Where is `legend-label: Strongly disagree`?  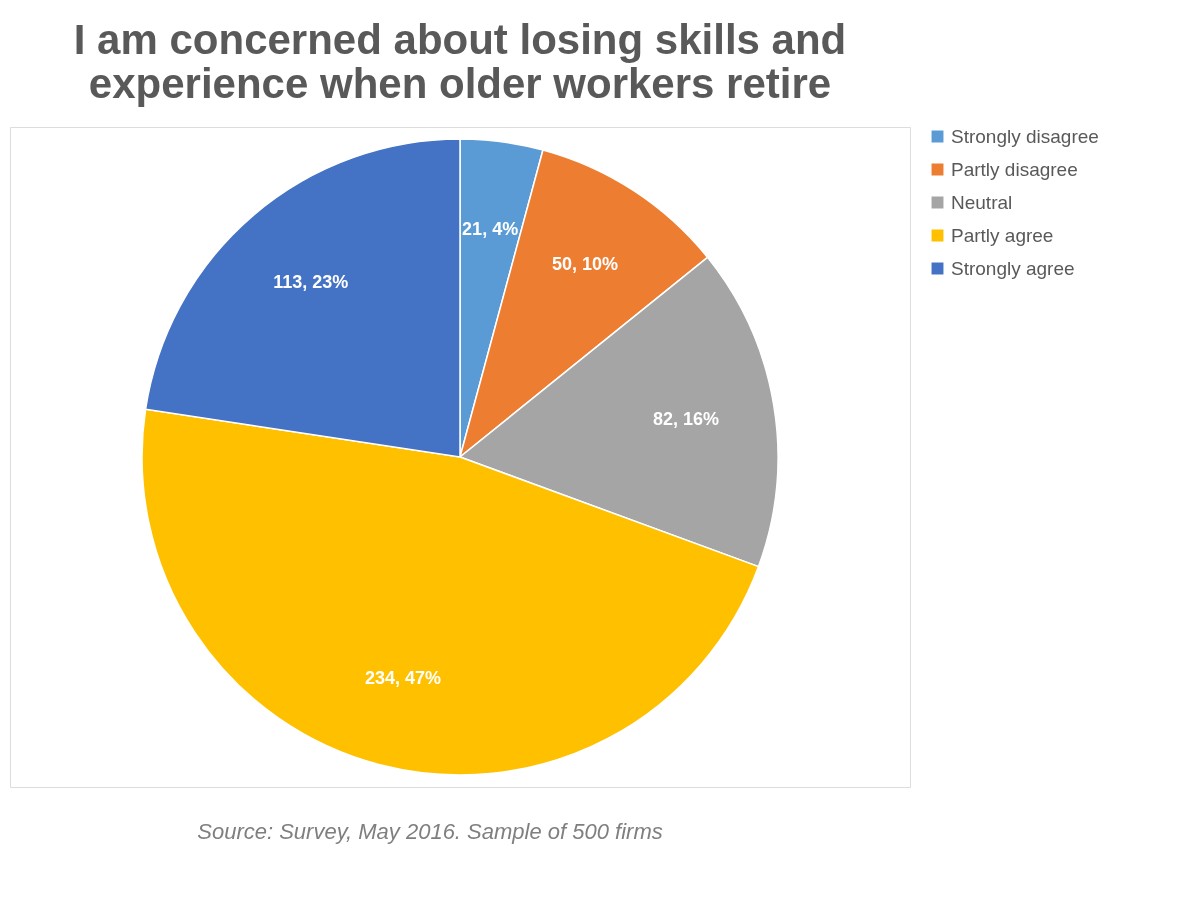 legend-label: Strongly disagree is located at coordinates (1025, 136).